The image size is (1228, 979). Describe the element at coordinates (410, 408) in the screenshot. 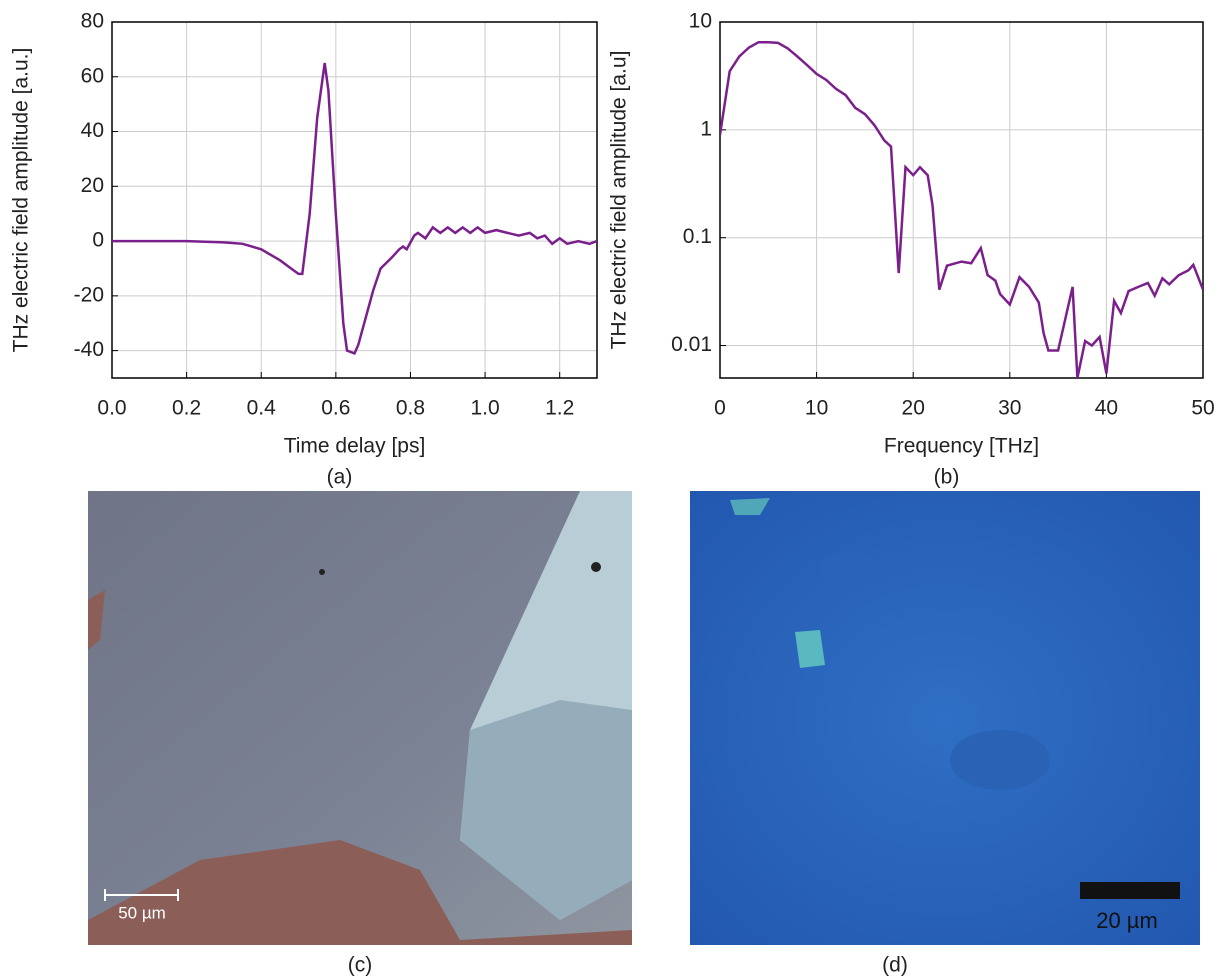

I see `x-tick-label: 0.8` at that location.